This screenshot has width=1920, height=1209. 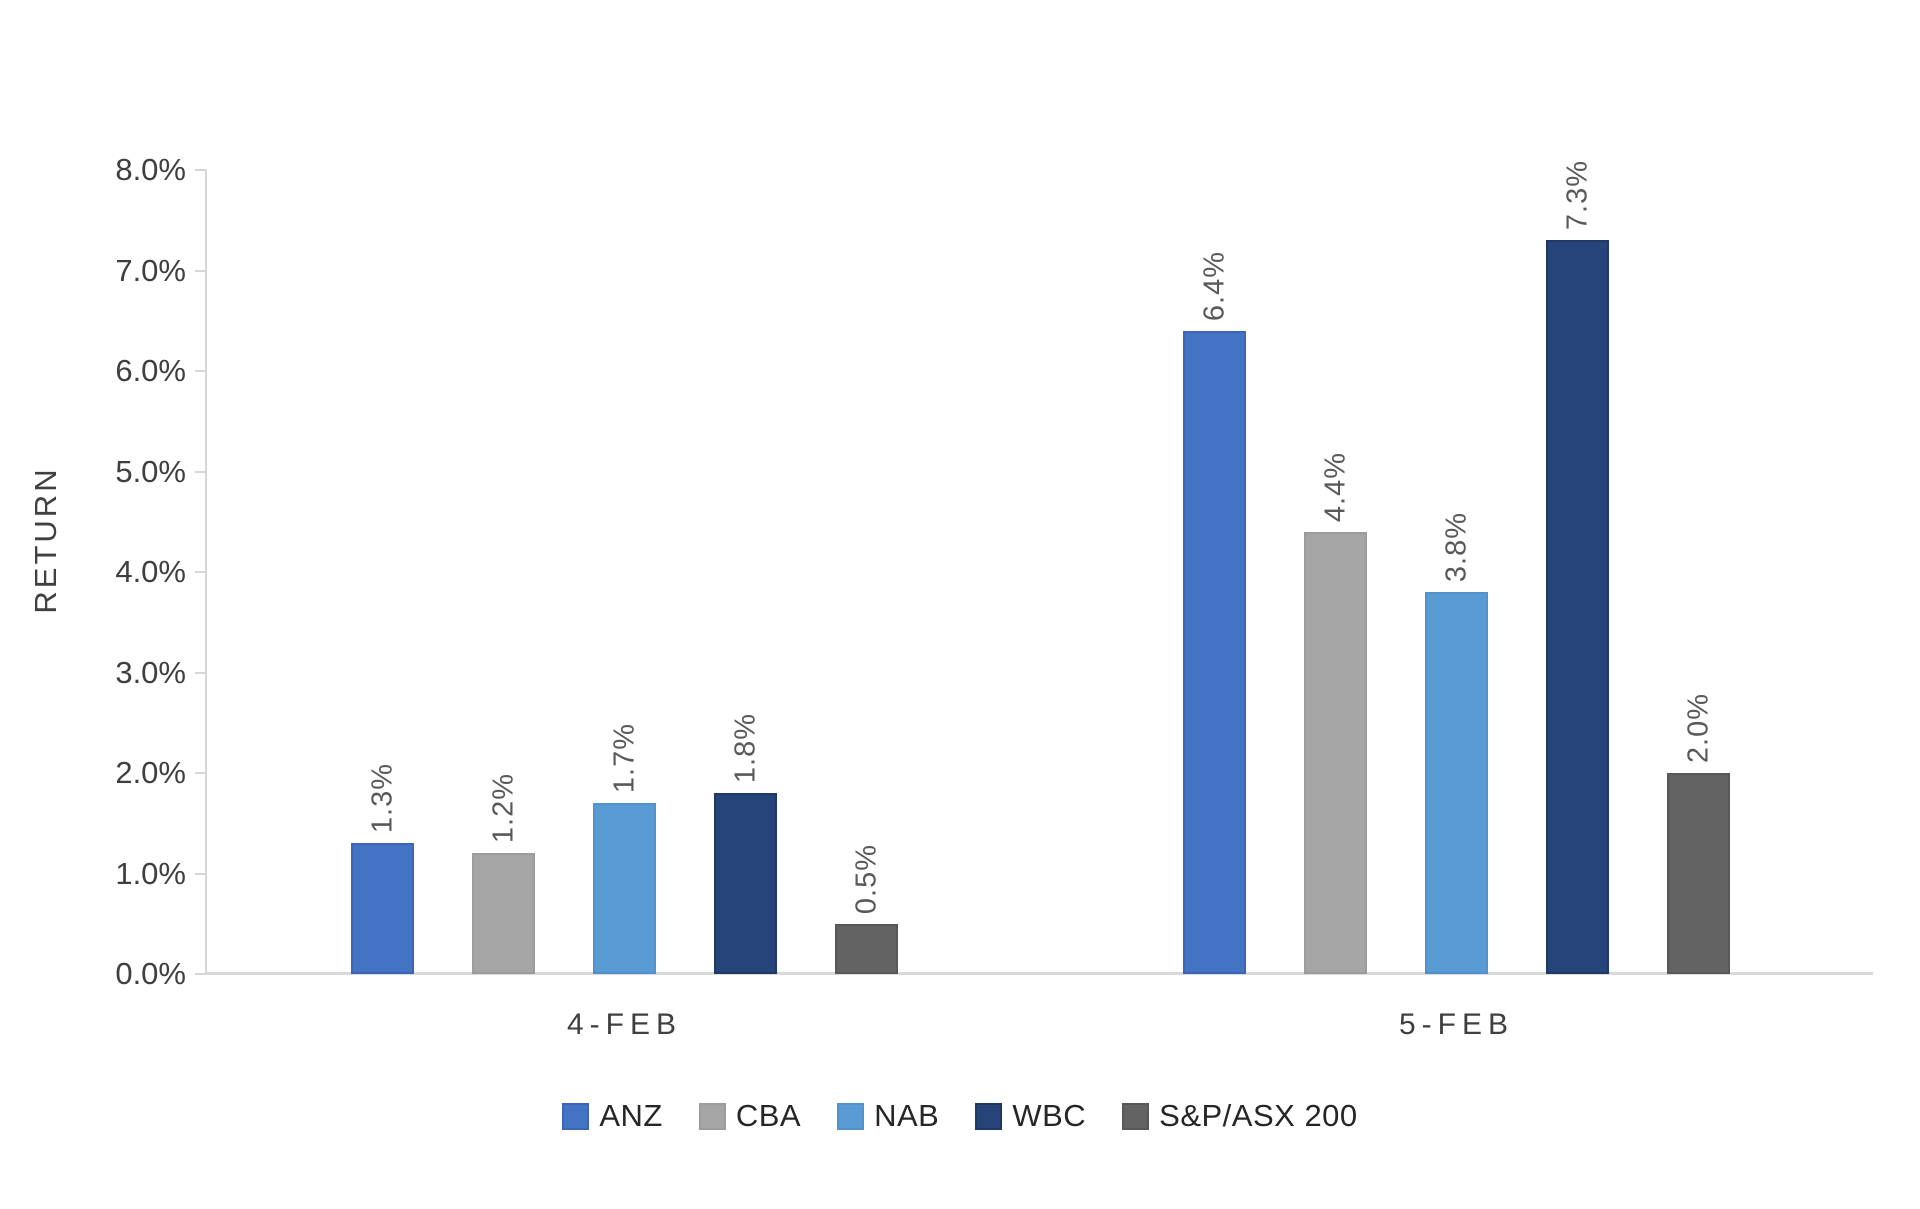 What do you see at coordinates (1335, 713) in the screenshot?
I see `bar-cba-5-feb: 4.4%` at bounding box center [1335, 713].